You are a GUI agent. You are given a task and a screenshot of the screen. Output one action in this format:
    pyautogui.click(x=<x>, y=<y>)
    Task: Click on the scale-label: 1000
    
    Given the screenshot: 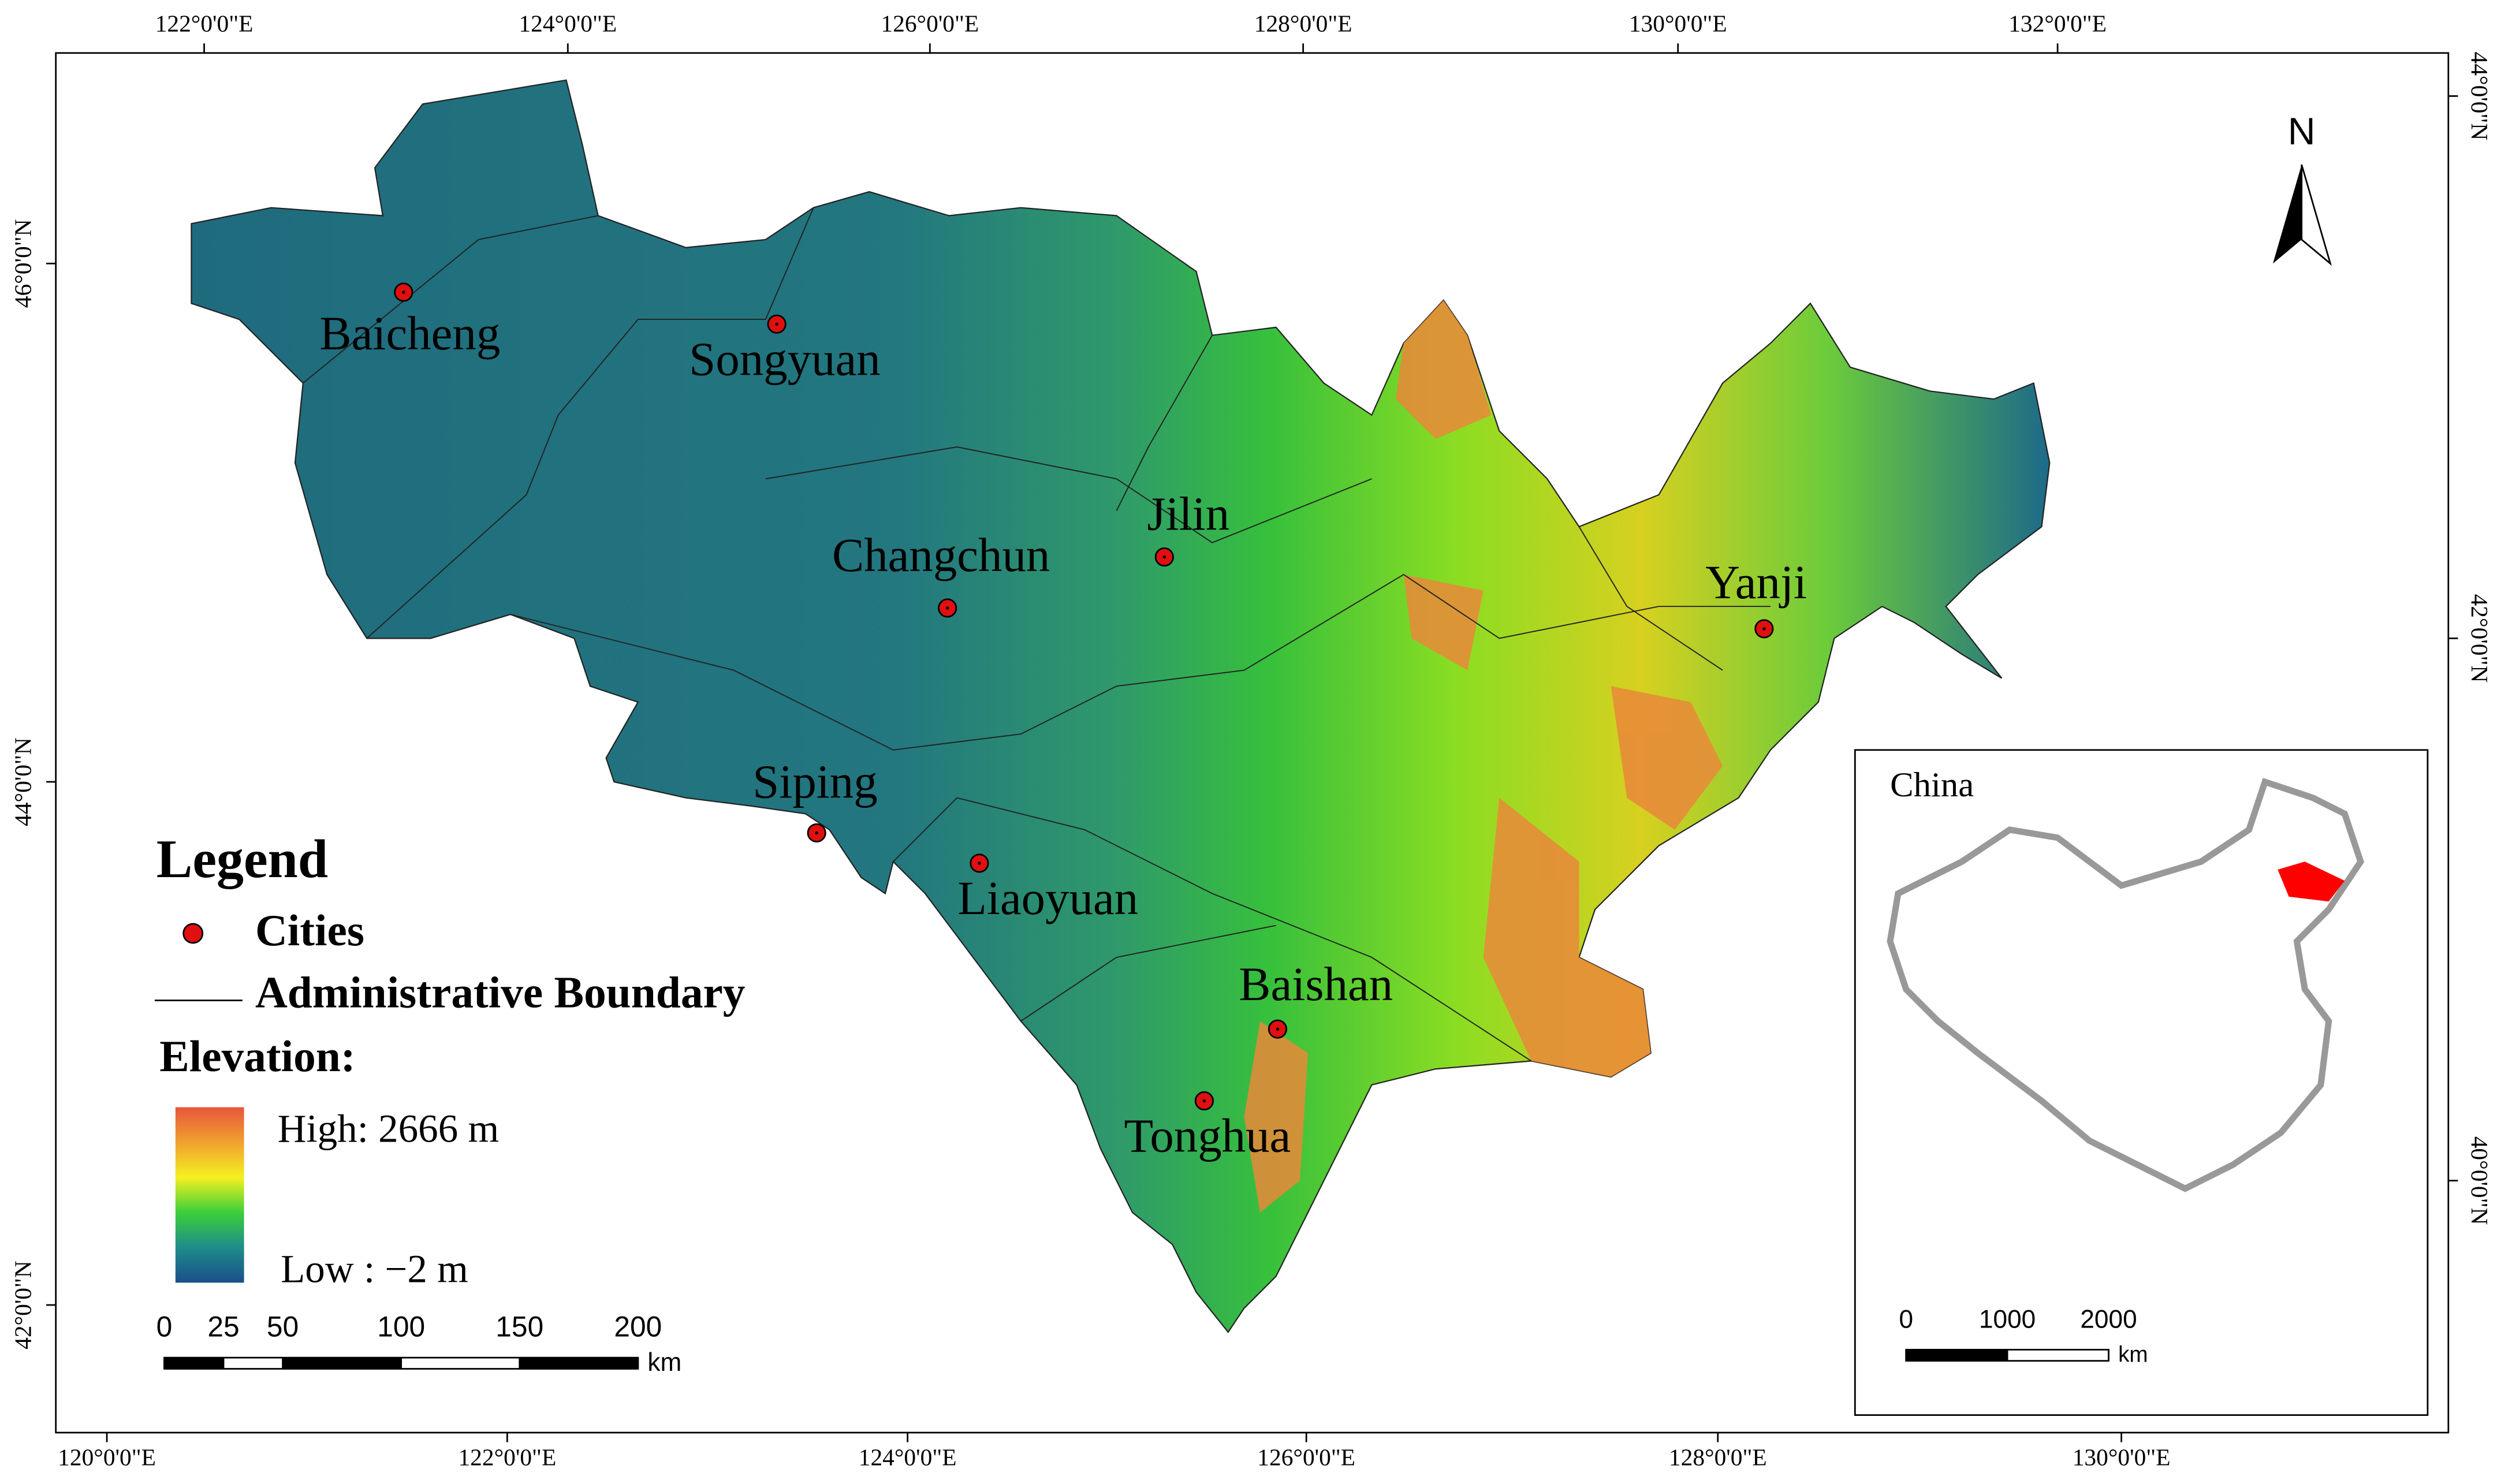 What is the action you would take?
    pyautogui.click(x=2007, y=1319)
    